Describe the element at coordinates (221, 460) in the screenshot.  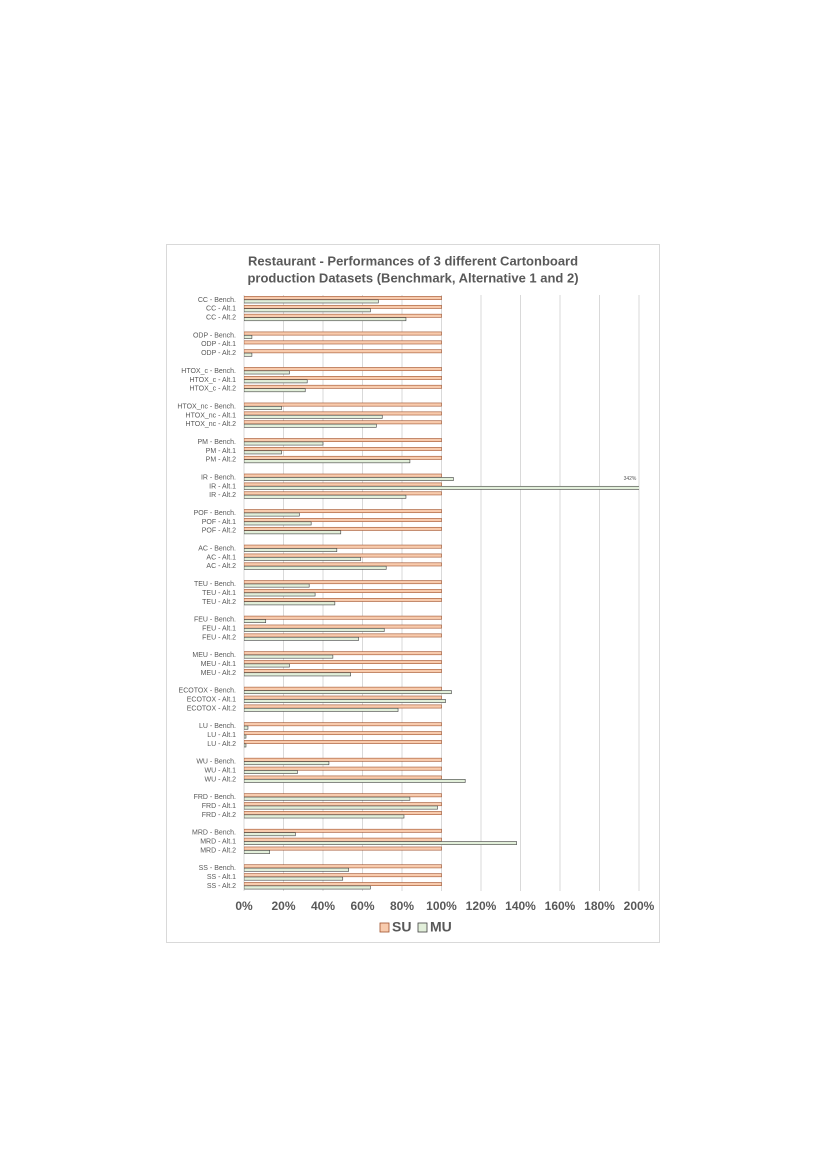
I see `y-tick-label: PM - Alt.2` at that location.